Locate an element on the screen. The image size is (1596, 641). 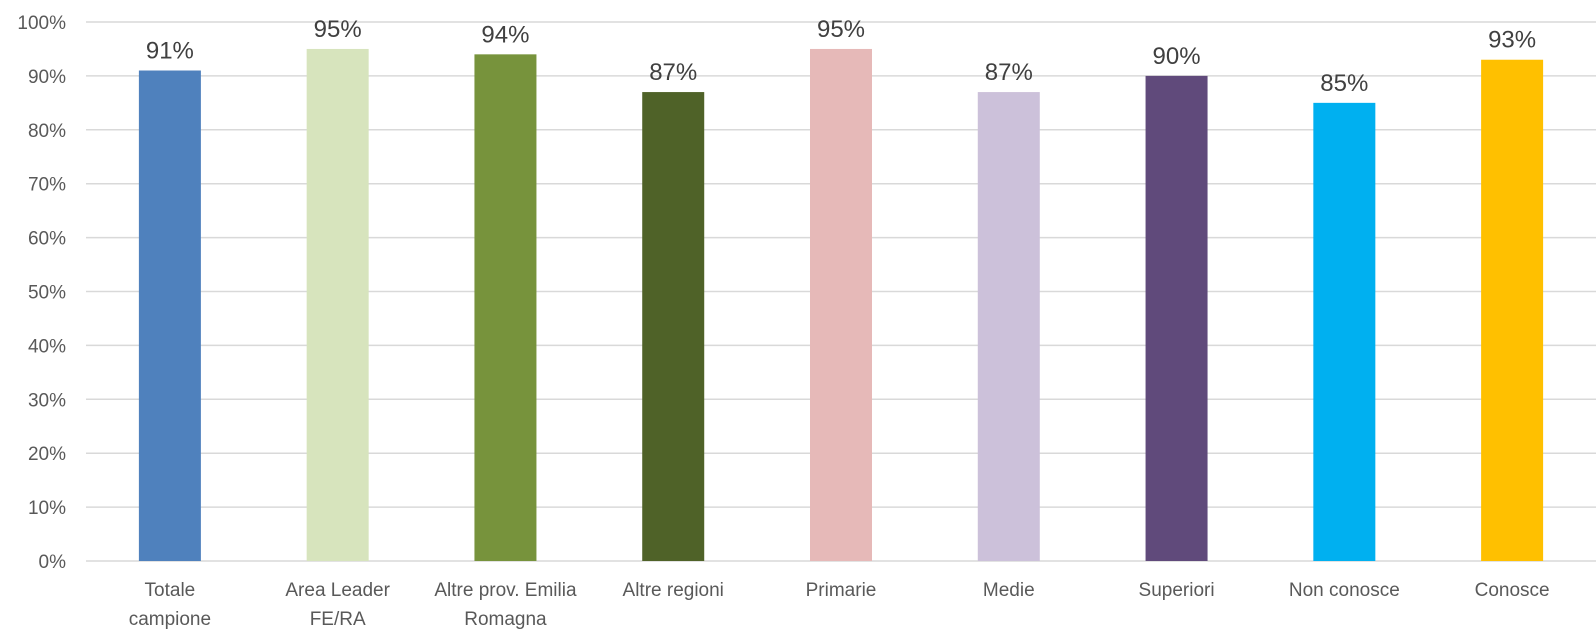
category-label: Superiori is located at coordinates (1177, 590).